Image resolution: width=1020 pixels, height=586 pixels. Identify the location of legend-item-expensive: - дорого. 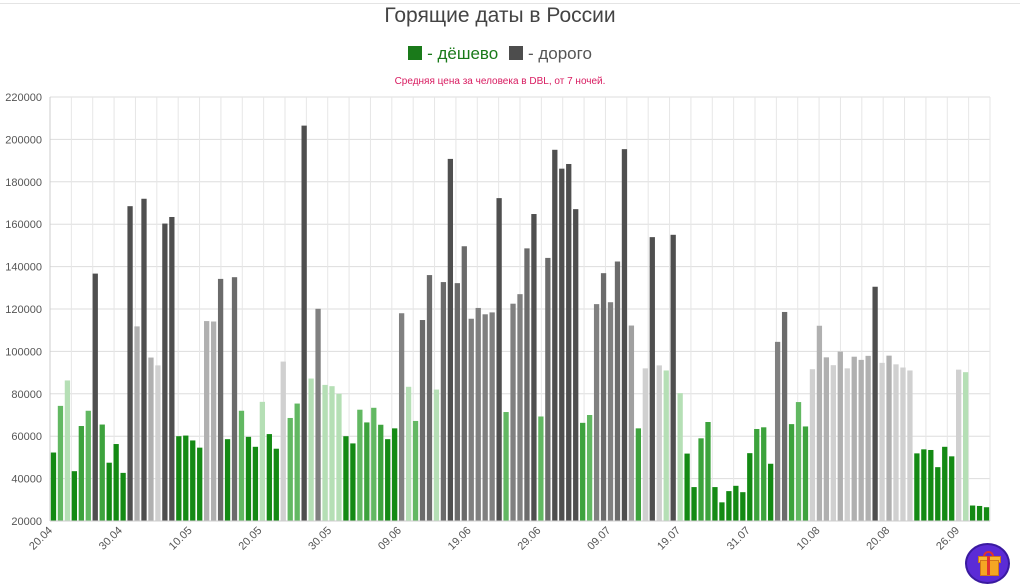
(550, 54).